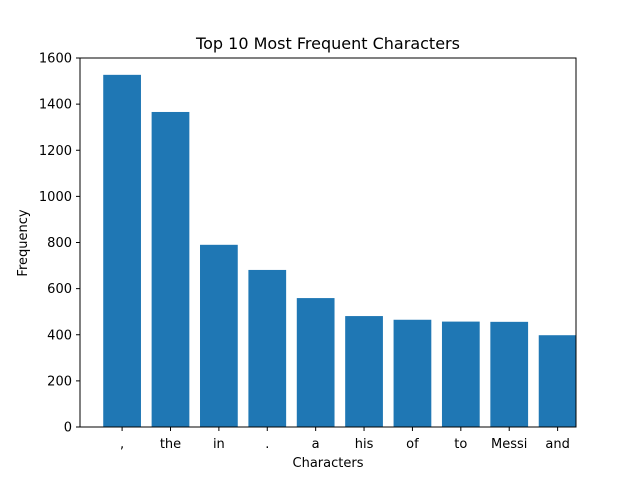 This screenshot has width=640, height=484. I want to click on x-tick-label-9: and, so click(557, 444).